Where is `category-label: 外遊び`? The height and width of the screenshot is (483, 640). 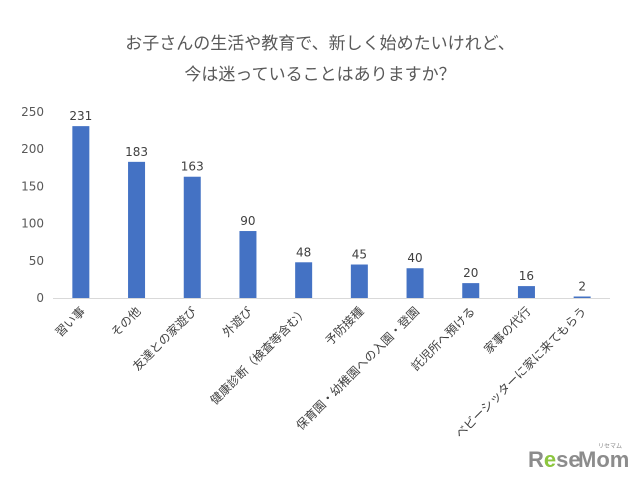
category-label: 外遊び is located at coordinates (237, 322).